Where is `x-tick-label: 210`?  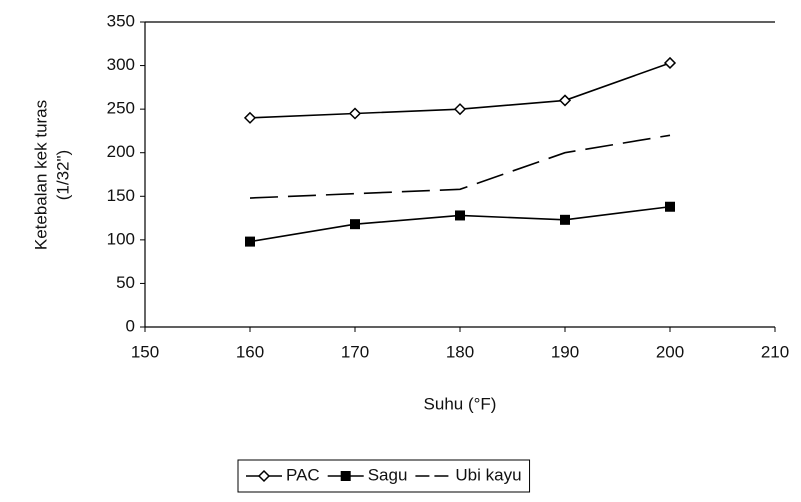 x-tick-label: 210 is located at coordinates (775, 351).